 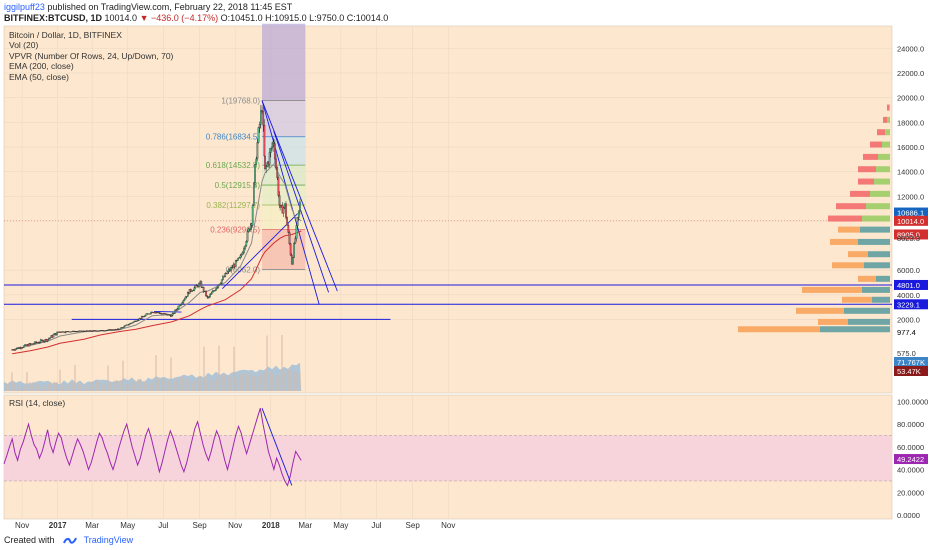 I want to click on fib-zone, so click(x=284, y=118).